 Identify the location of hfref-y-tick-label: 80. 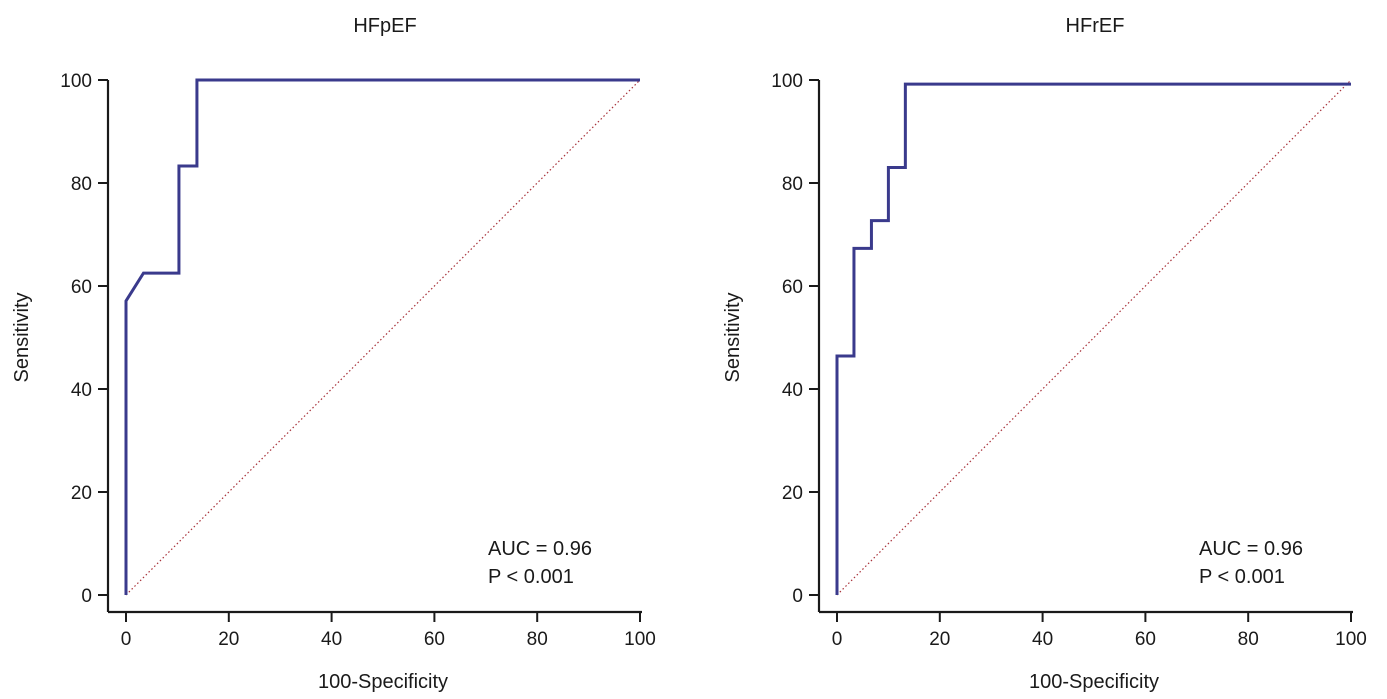
(792, 184).